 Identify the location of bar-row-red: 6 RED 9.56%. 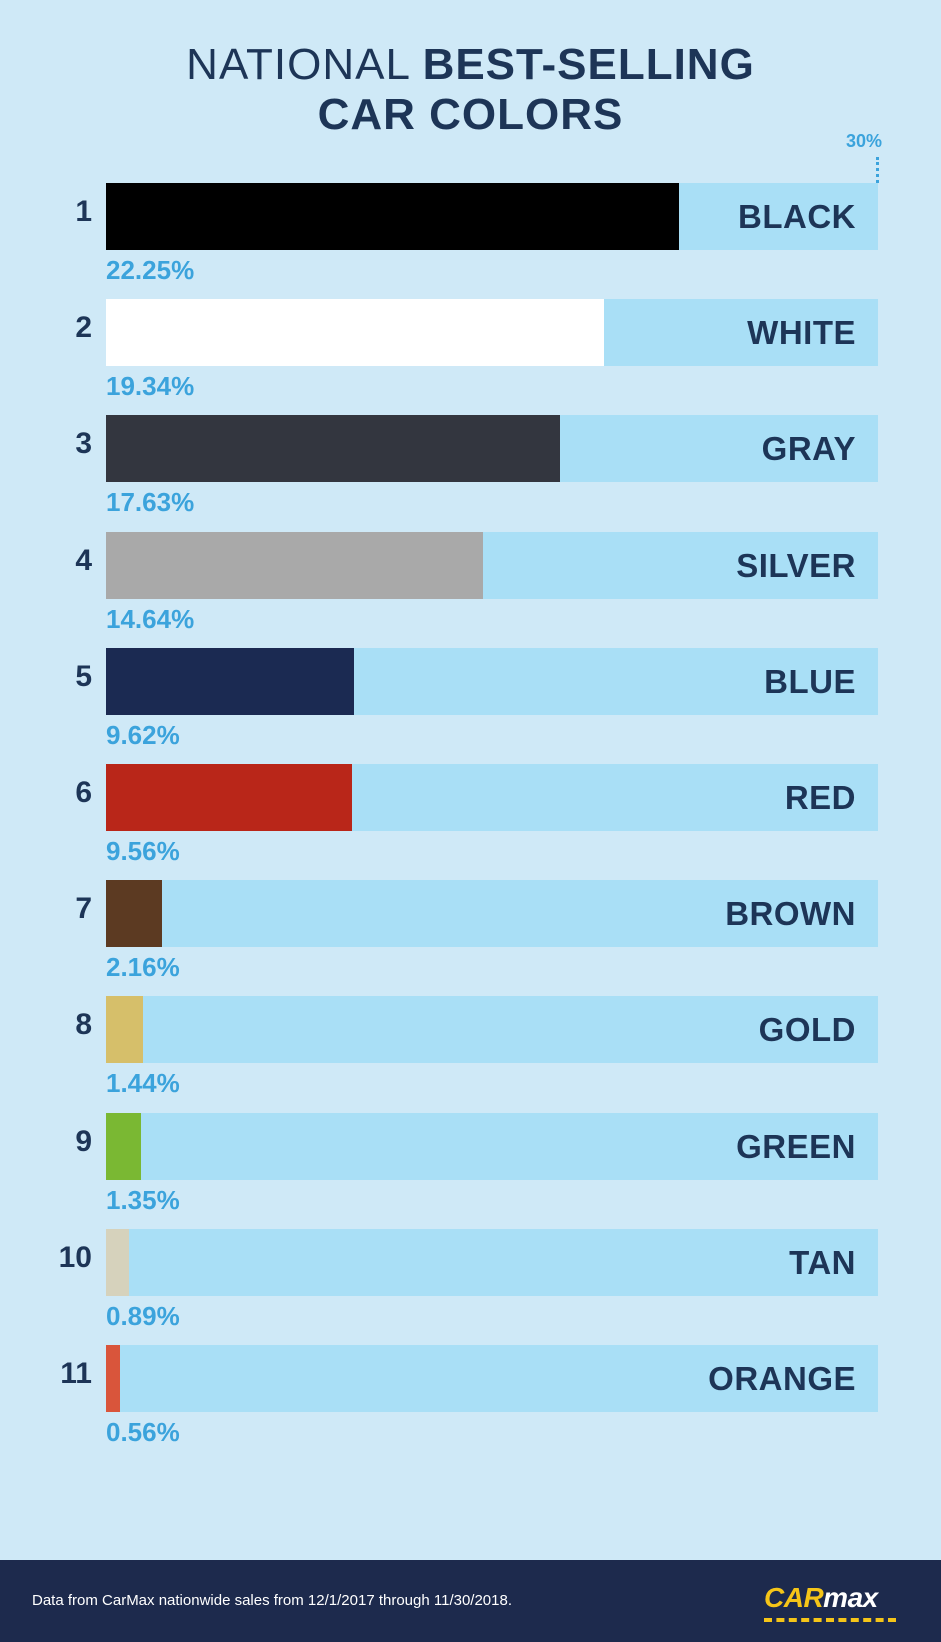
(470, 824).